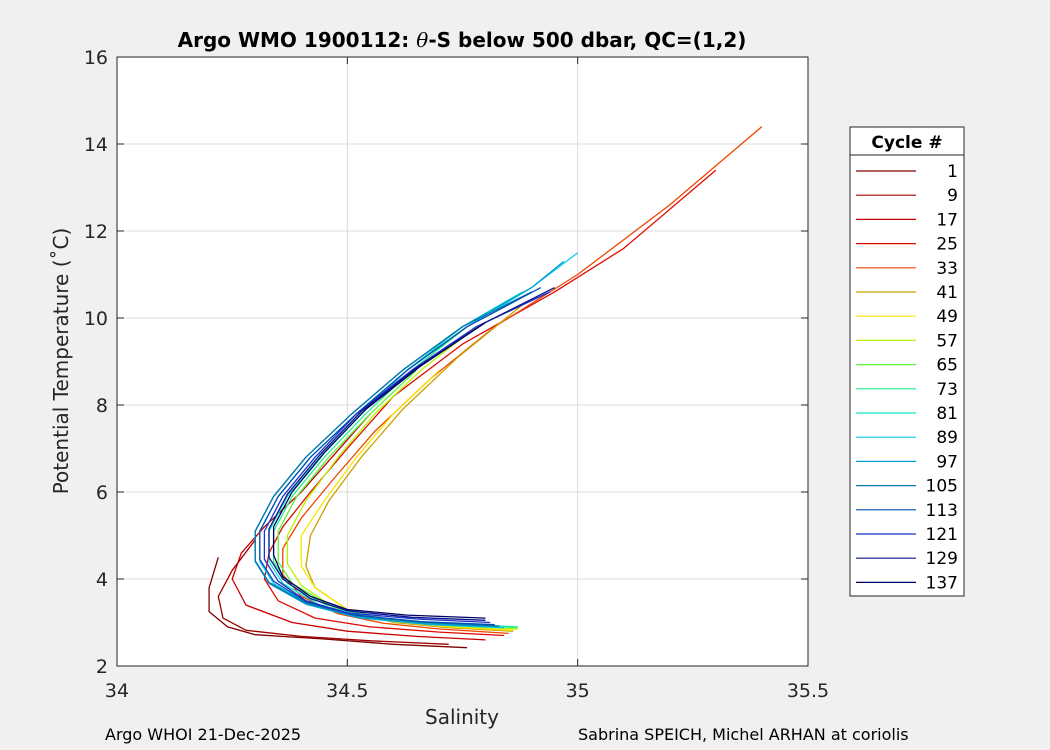 The height and width of the screenshot is (750, 1050). What do you see at coordinates (947, 317) in the screenshot?
I see `legend-label-49: 49` at bounding box center [947, 317].